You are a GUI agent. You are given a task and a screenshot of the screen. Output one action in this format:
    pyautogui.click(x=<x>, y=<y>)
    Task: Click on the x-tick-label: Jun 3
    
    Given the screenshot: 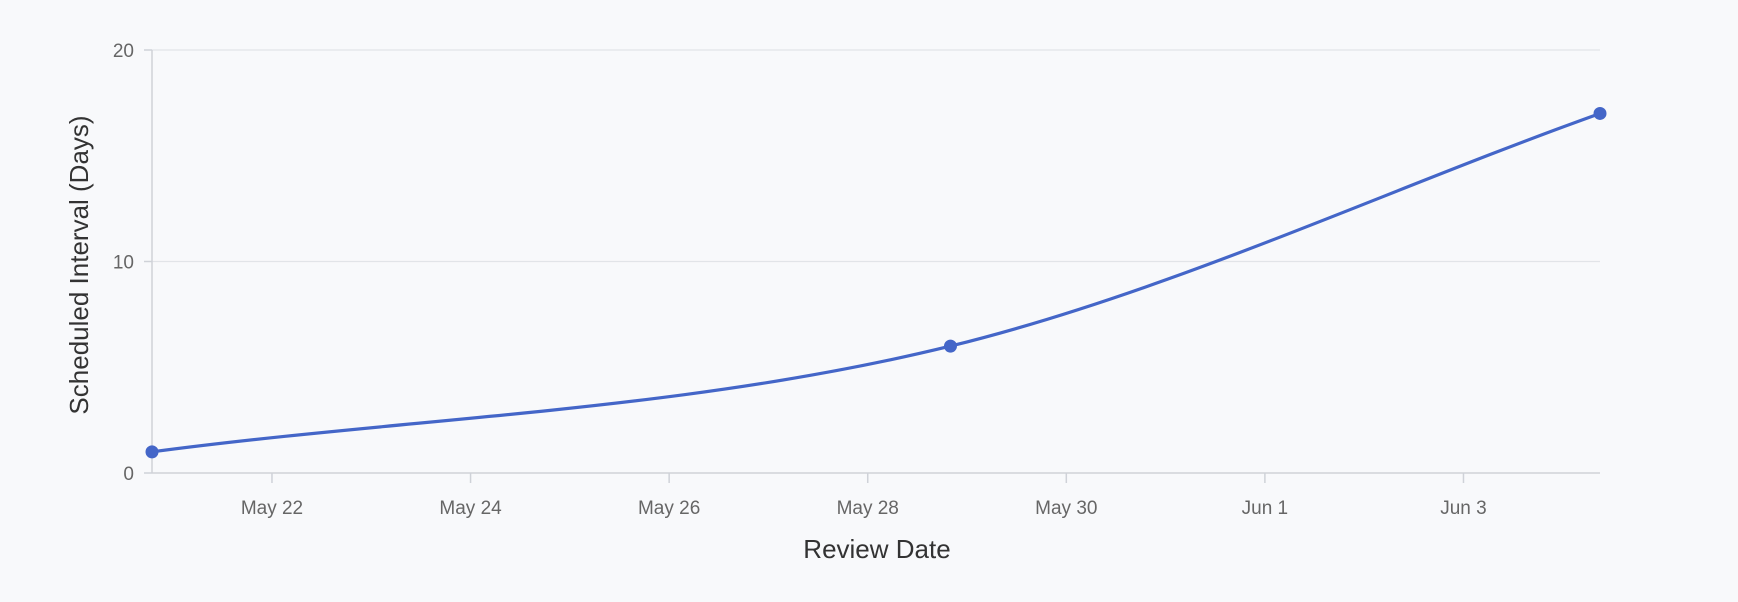 What is the action you would take?
    pyautogui.click(x=1463, y=508)
    